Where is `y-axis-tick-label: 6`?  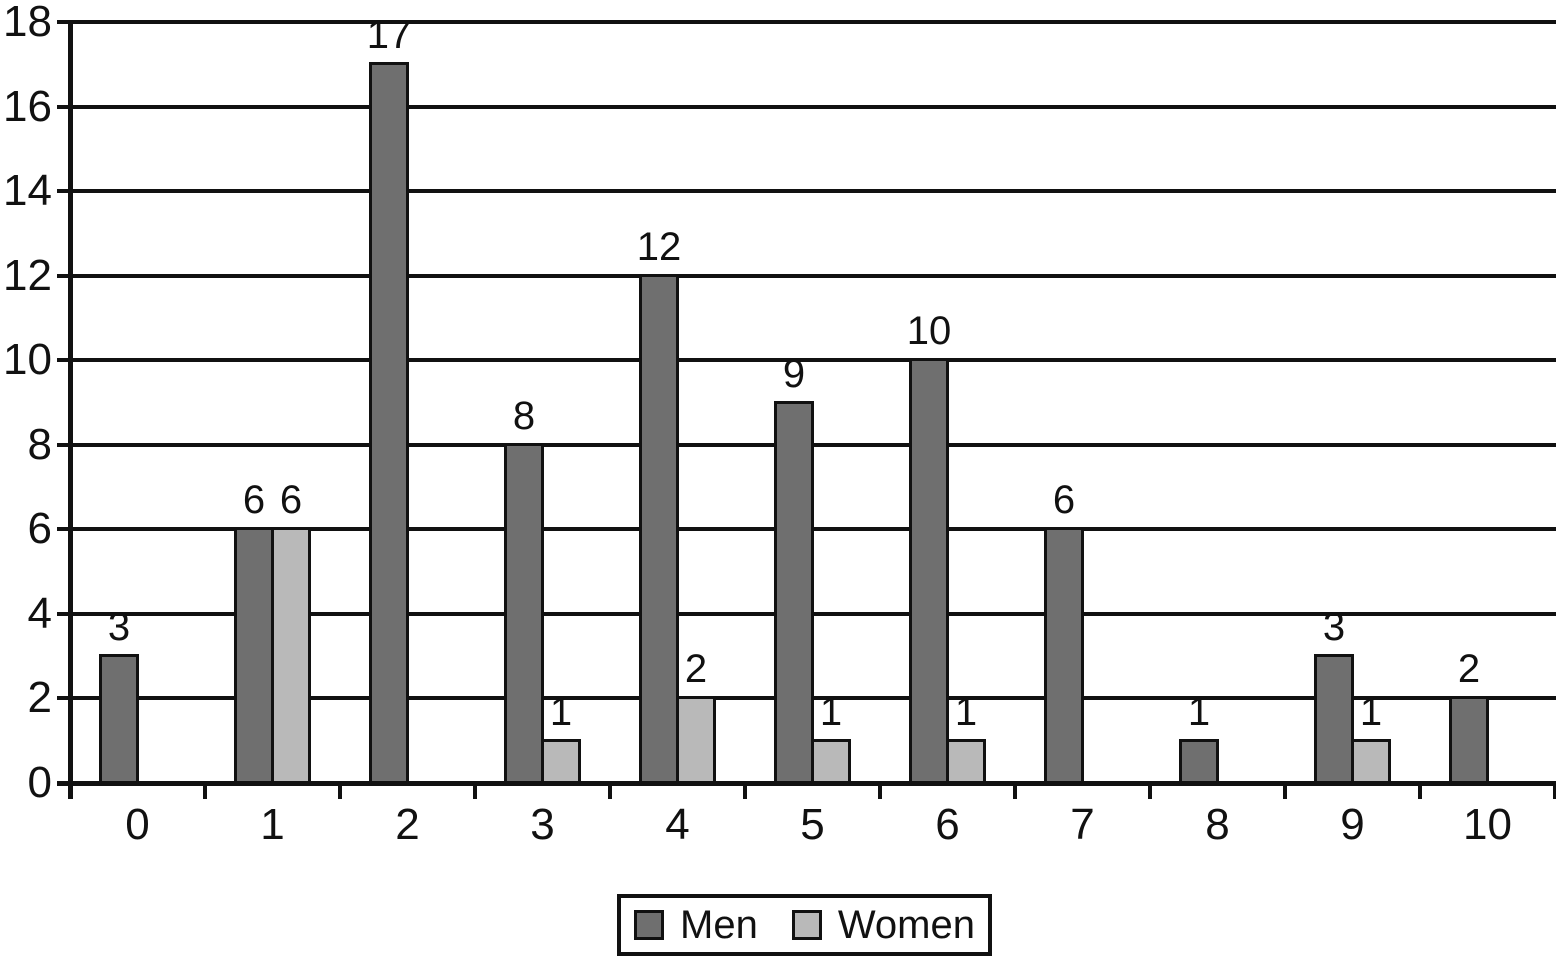
y-axis-tick-label: 6 is located at coordinates (39, 529).